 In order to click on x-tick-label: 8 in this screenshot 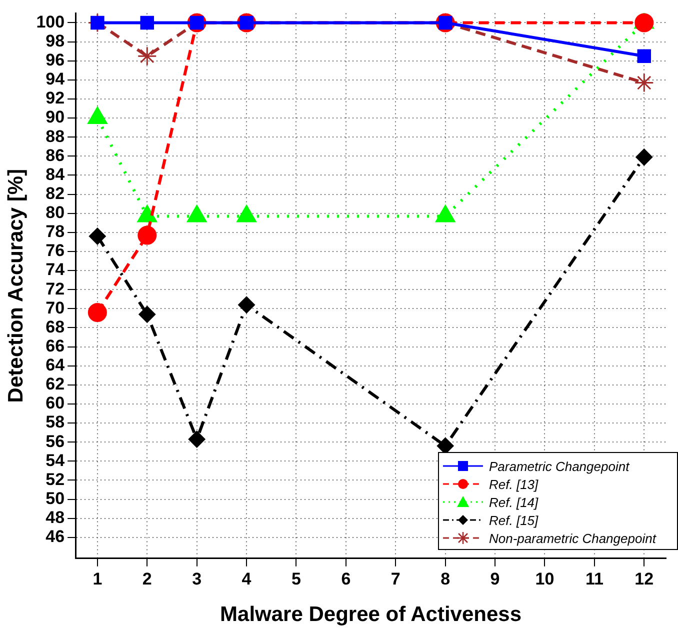, I will do `click(445, 578)`.